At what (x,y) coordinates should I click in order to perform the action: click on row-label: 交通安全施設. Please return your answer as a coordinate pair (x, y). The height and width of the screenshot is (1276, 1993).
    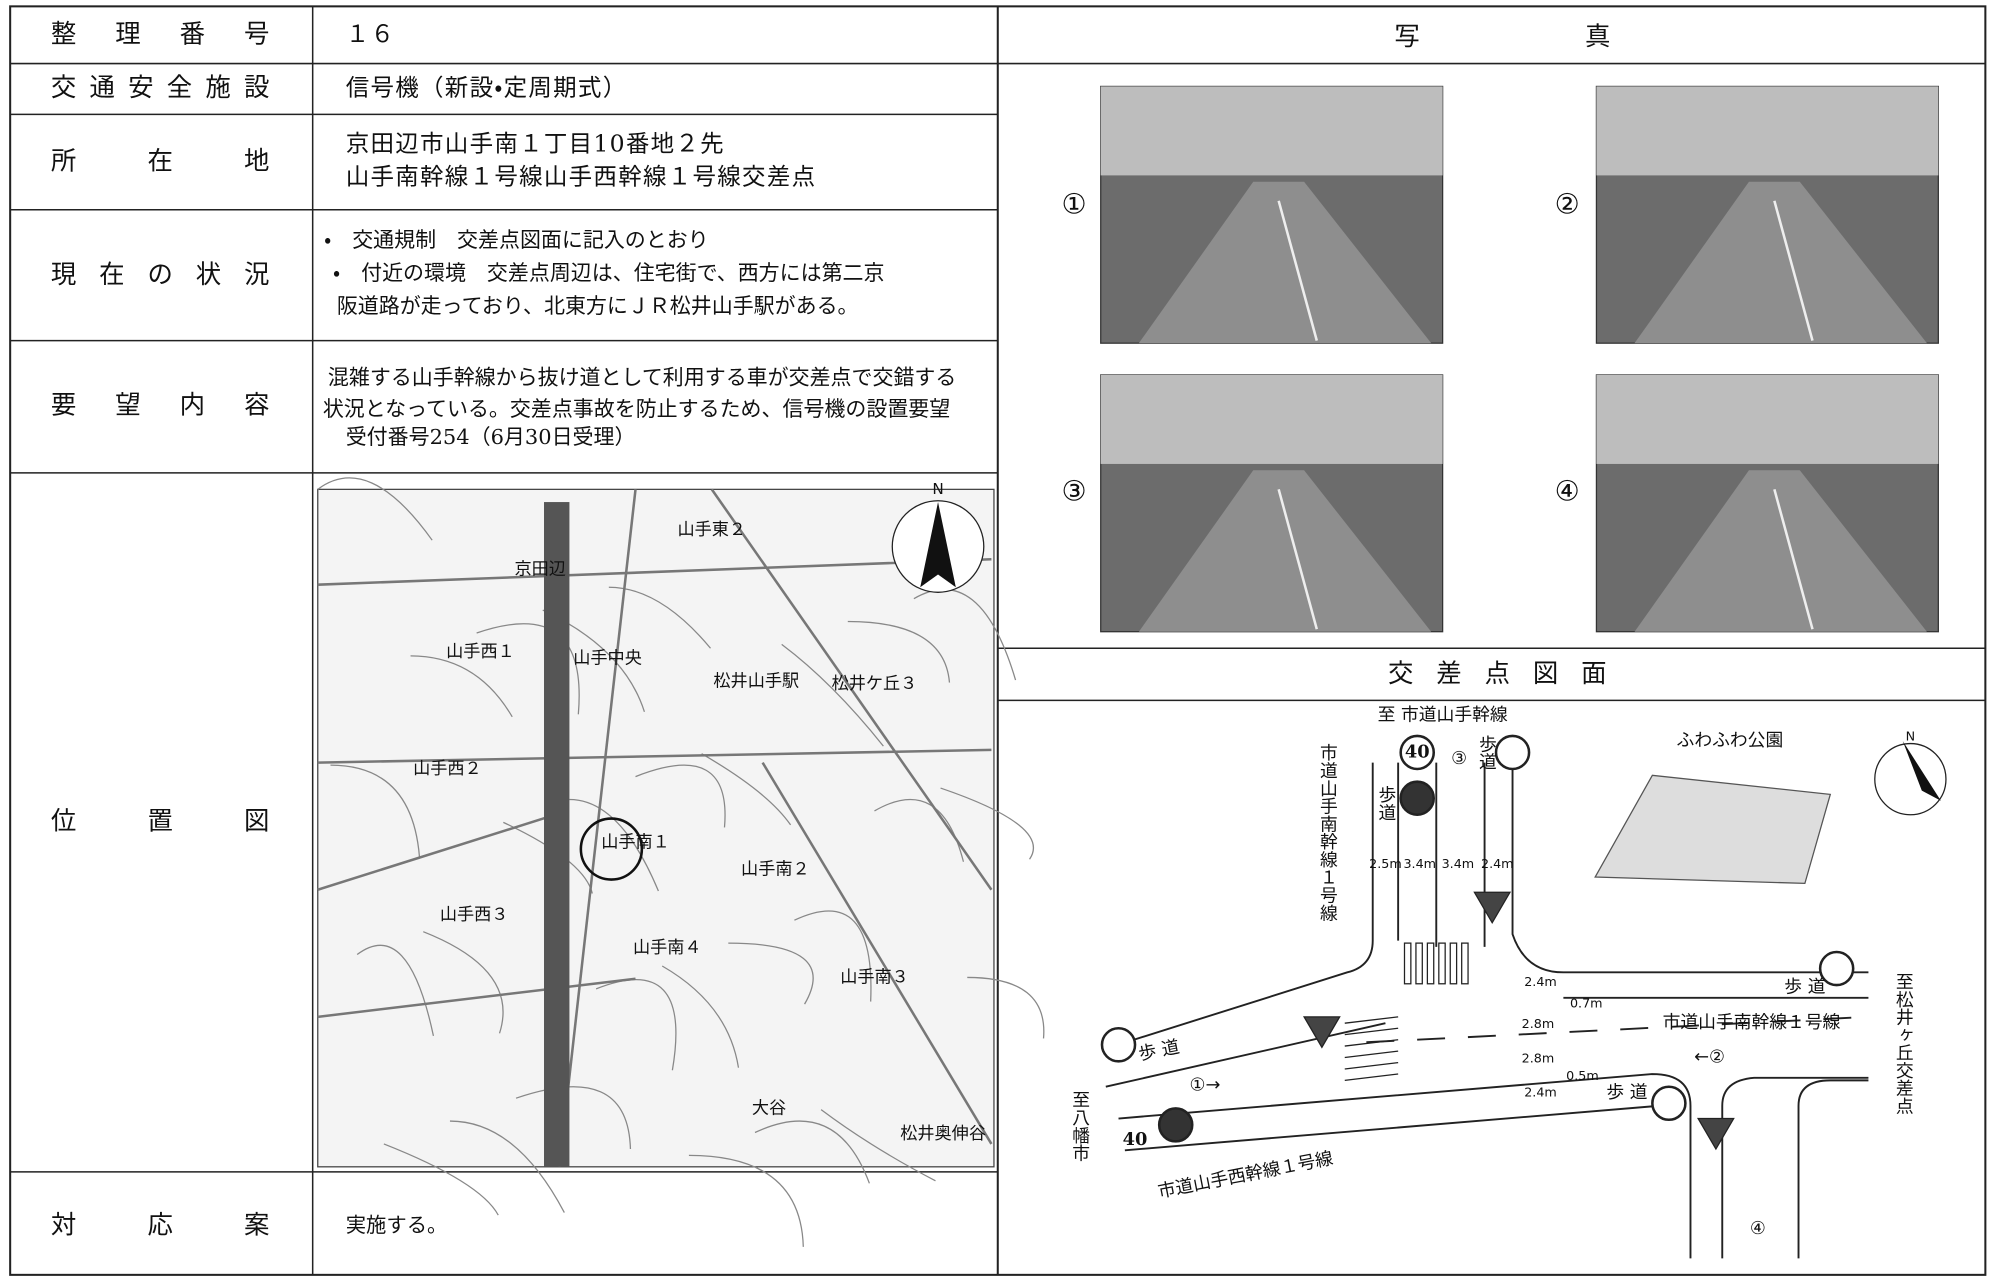
    Looking at the image, I should click on (160, 87).